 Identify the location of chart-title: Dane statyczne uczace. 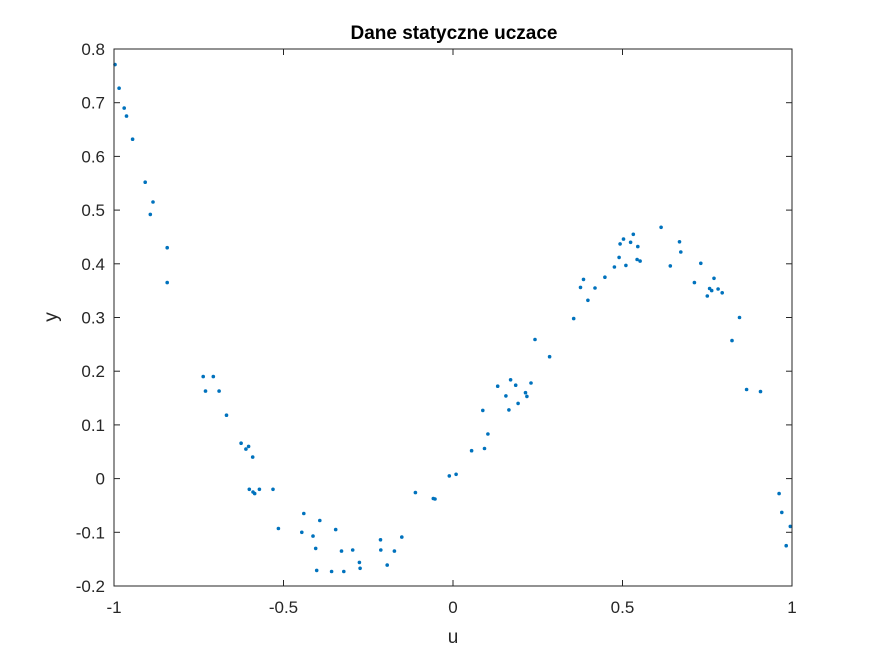
(454, 33).